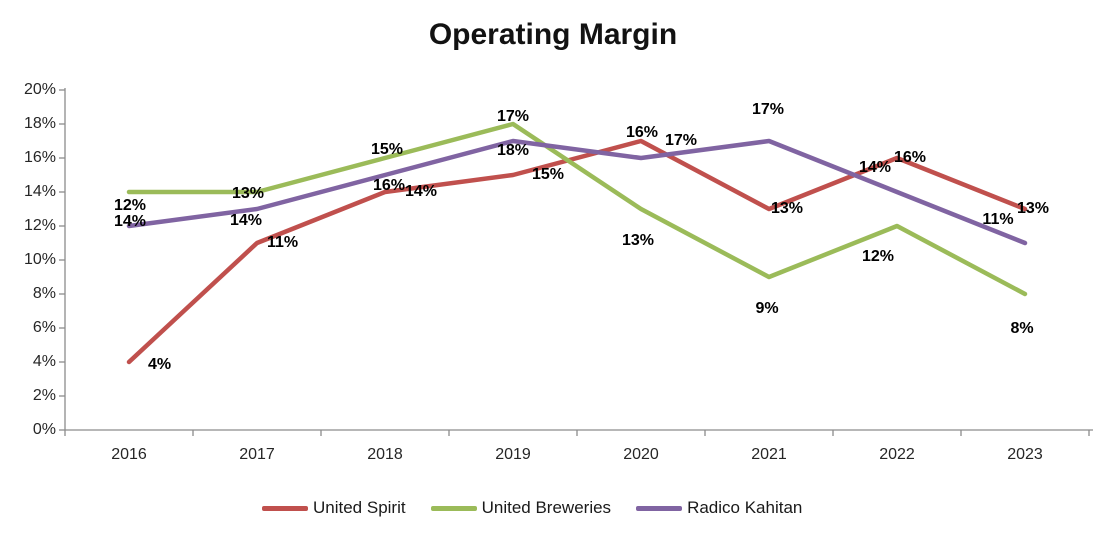 This screenshot has height=541, width=1109. I want to click on x-axis-label: 2020, so click(641, 454).